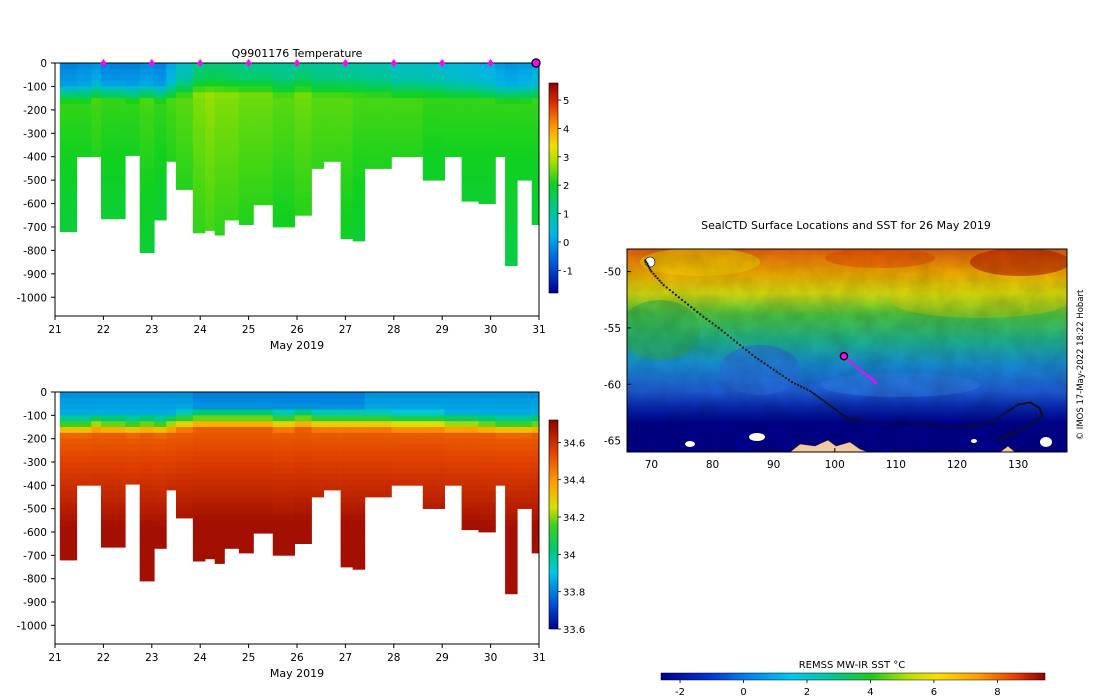 The height and width of the screenshot is (700, 1100). I want to click on colorbar-tick-label: 33.8, so click(574, 593).